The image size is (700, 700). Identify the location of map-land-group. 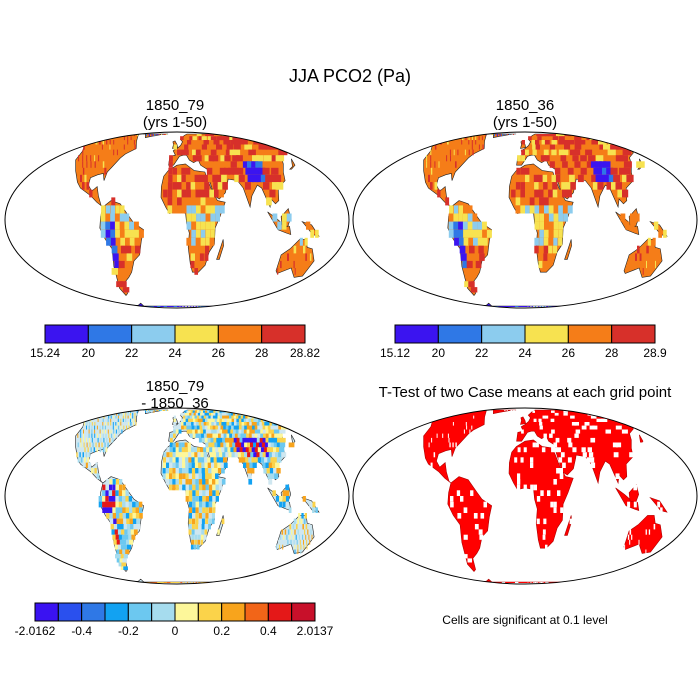
(196, 220).